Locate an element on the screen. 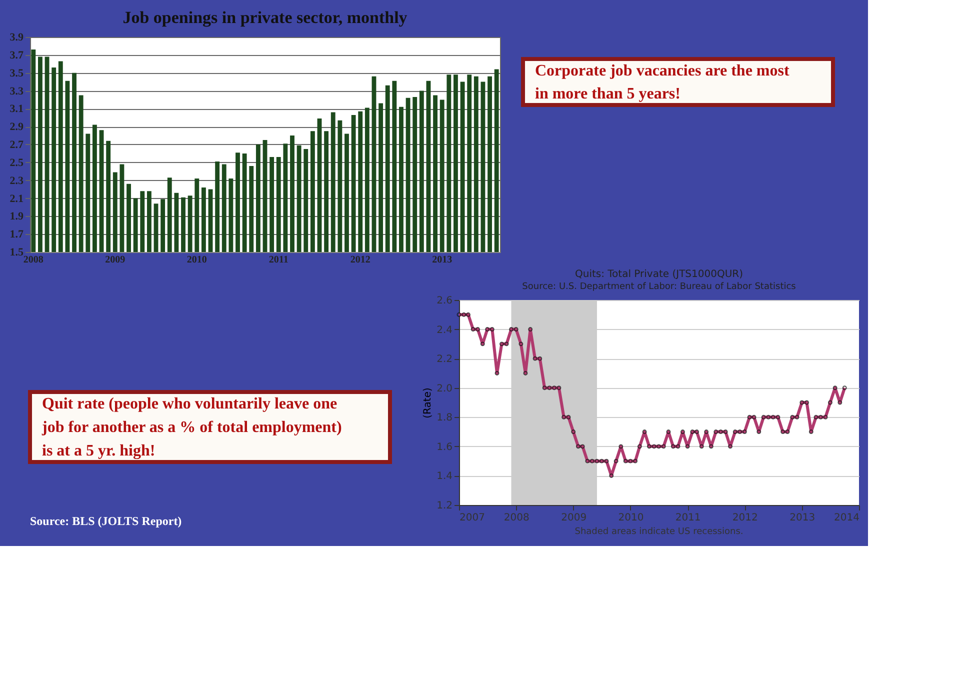 This screenshot has width=956, height=684. y-tick-label: 1.6 is located at coordinates (444, 447).